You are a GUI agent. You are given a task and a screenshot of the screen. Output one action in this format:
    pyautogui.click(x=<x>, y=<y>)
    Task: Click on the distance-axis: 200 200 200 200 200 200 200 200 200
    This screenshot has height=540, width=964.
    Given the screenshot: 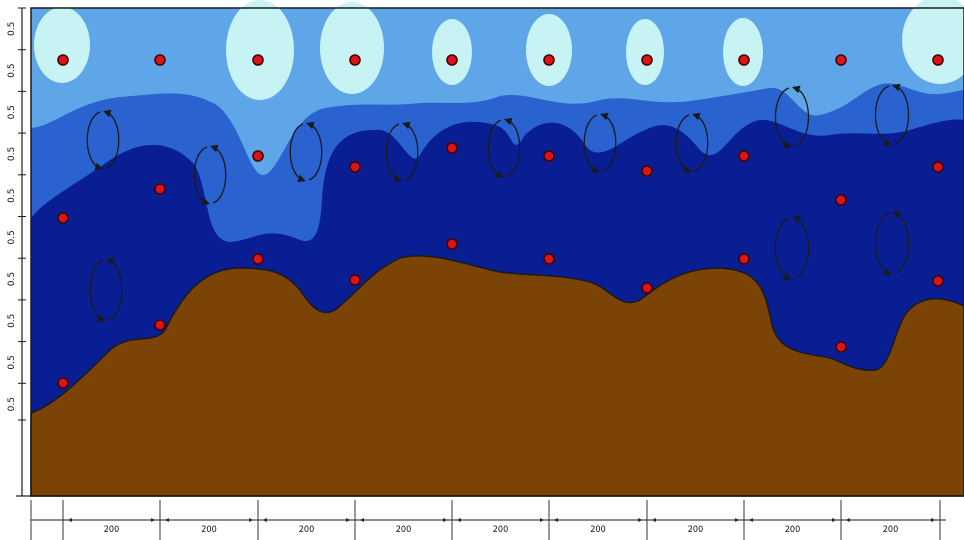 What is the action you would take?
    pyautogui.click(x=488, y=520)
    